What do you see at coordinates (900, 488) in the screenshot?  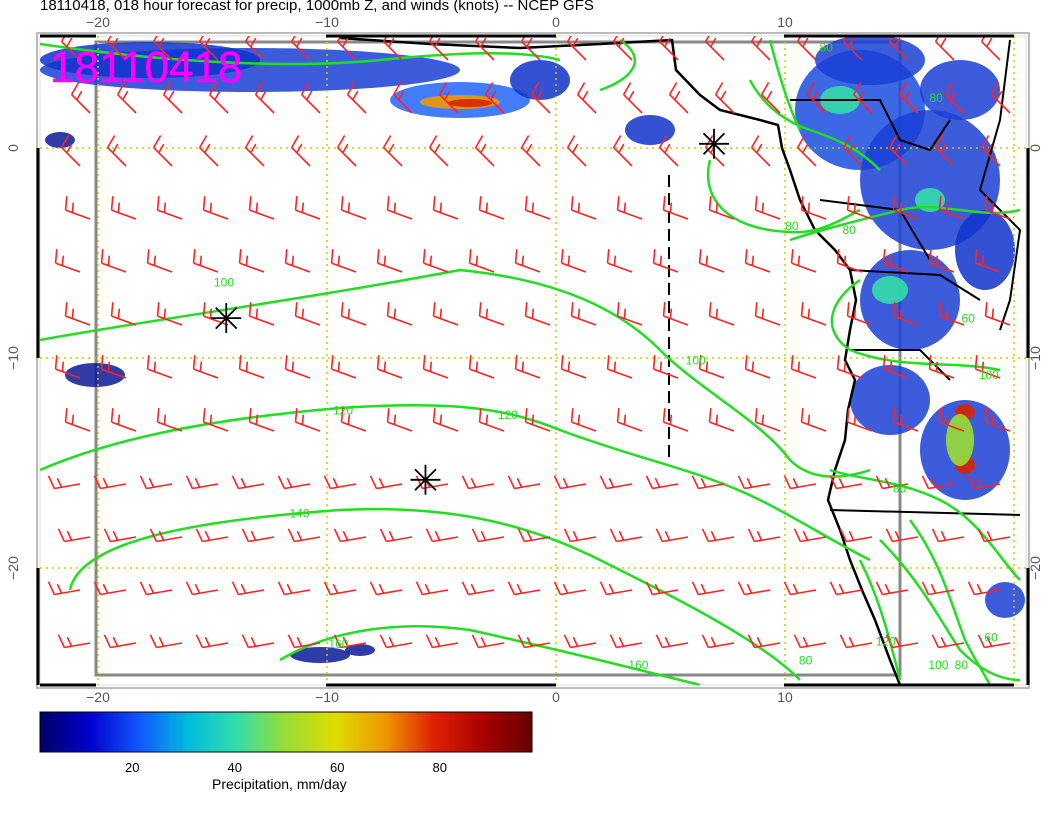 I see `contour-label: 80` at bounding box center [900, 488].